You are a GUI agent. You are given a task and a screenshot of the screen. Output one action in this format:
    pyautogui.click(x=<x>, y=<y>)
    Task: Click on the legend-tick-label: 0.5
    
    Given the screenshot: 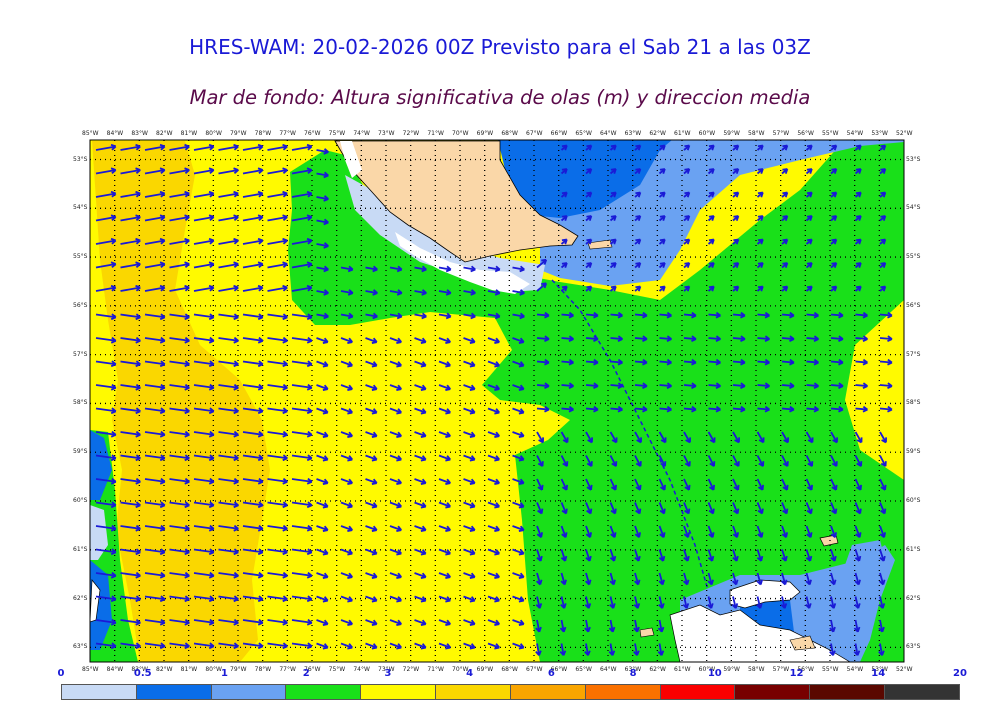 What is the action you would take?
    pyautogui.click(x=142, y=673)
    